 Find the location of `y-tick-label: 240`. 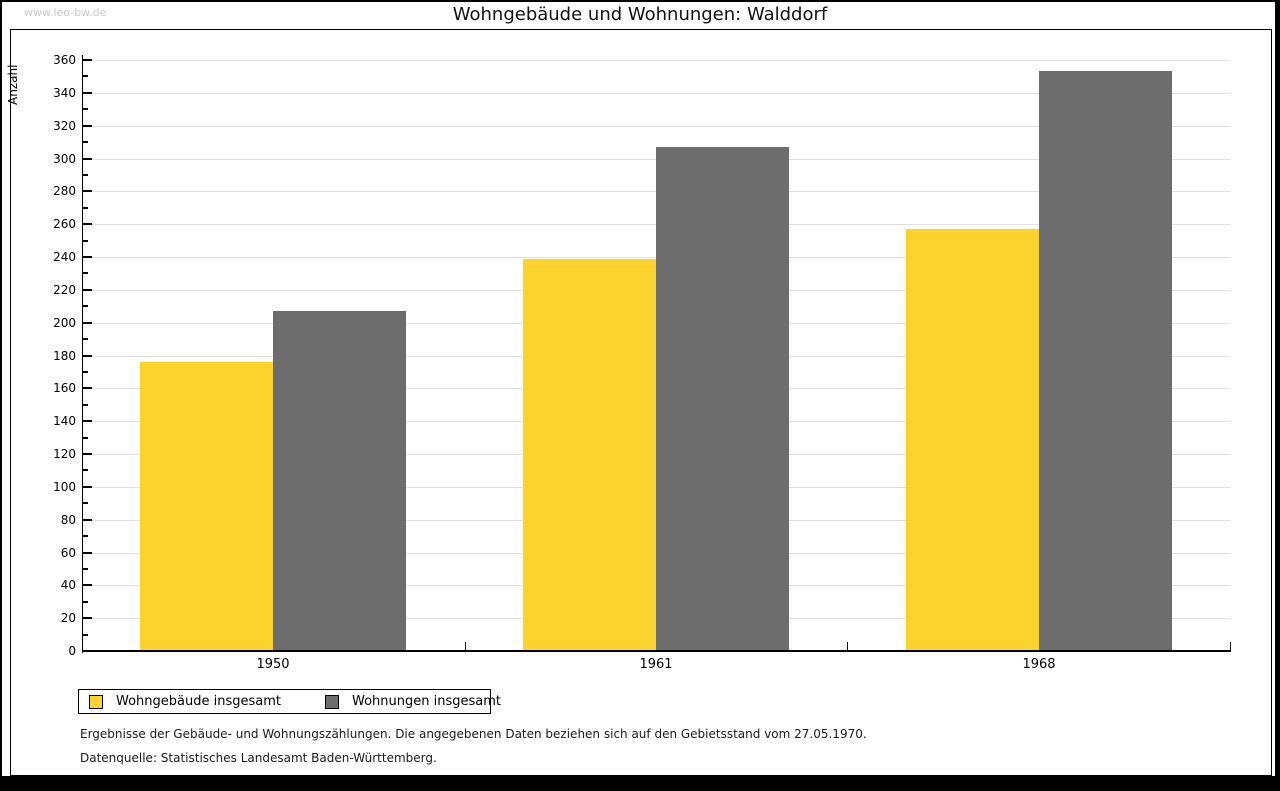

y-tick-label: 240 is located at coordinates (64, 257).